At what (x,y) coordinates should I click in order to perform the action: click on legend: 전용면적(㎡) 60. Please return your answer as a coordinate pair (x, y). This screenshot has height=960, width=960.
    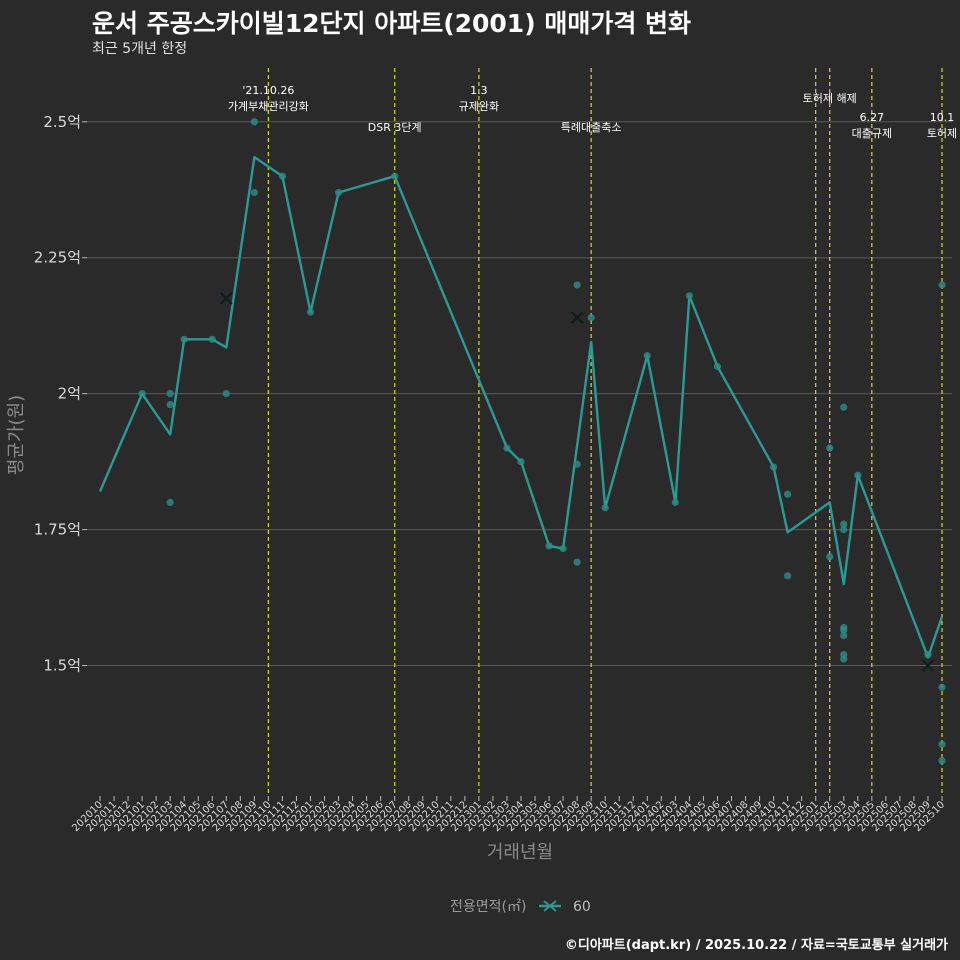
    Looking at the image, I should click on (520, 907).